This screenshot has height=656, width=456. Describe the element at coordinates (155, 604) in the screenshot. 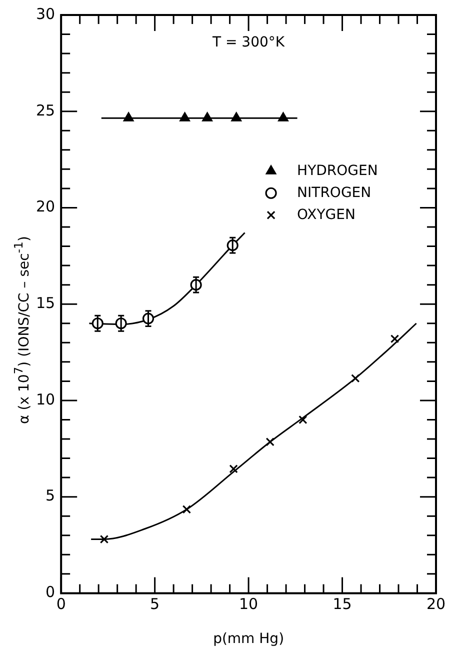

I see `x-tick-label: 5` at that location.